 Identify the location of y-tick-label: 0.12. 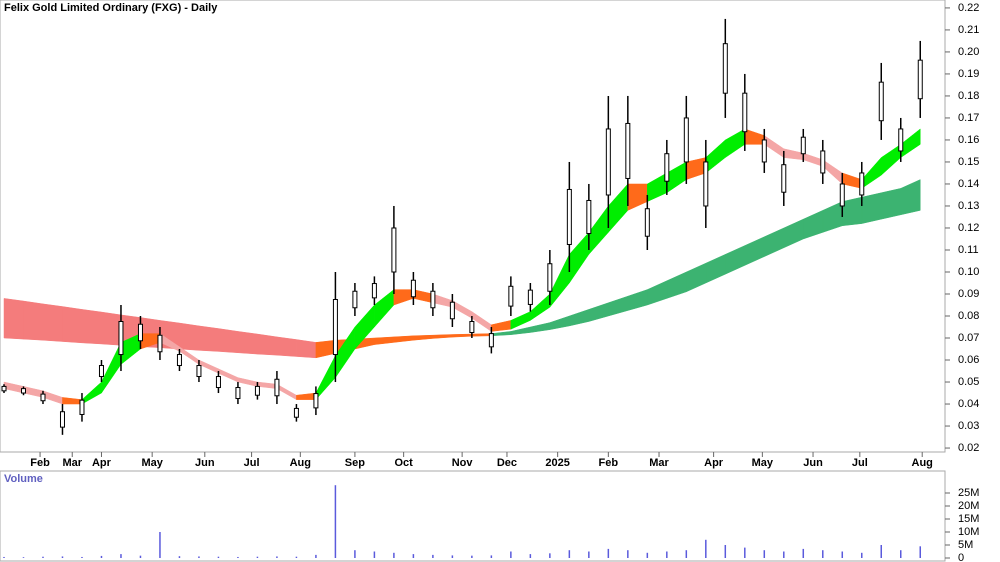
(968, 228).